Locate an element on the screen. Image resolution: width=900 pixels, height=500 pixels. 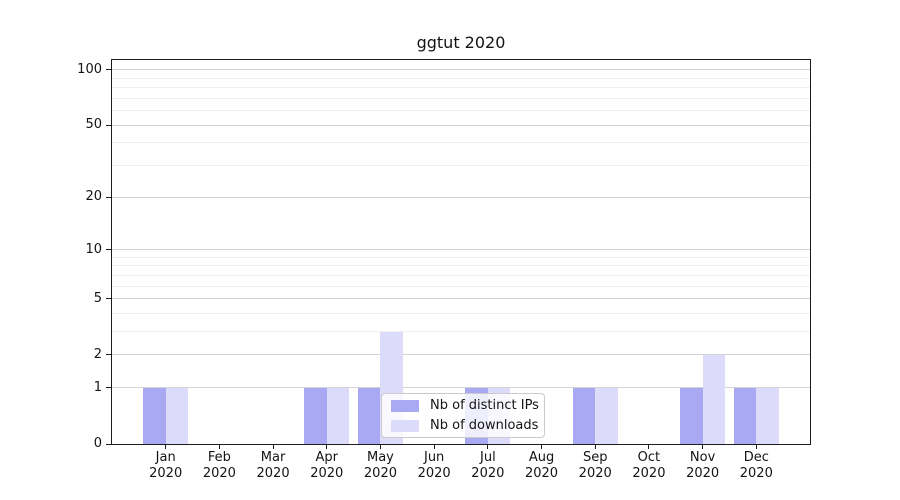
bar-distinct-ips-Nov is located at coordinates (691, 415).